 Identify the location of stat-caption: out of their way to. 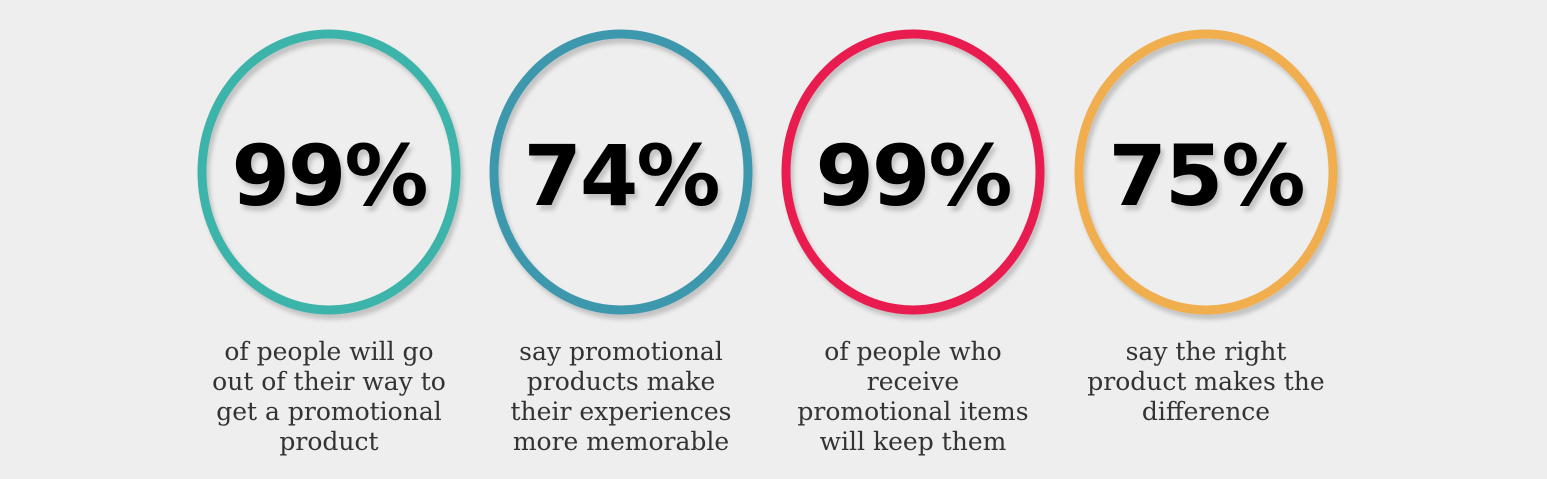
(329, 381).